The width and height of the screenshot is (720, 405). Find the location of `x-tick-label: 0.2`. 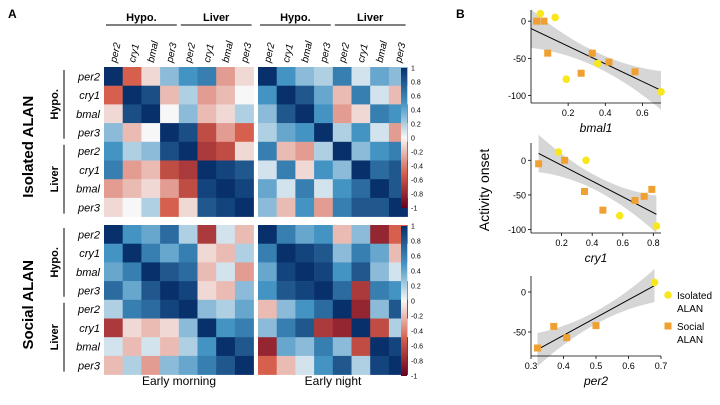

x-tick-label: 0.2 is located at coordinates (568, 113).